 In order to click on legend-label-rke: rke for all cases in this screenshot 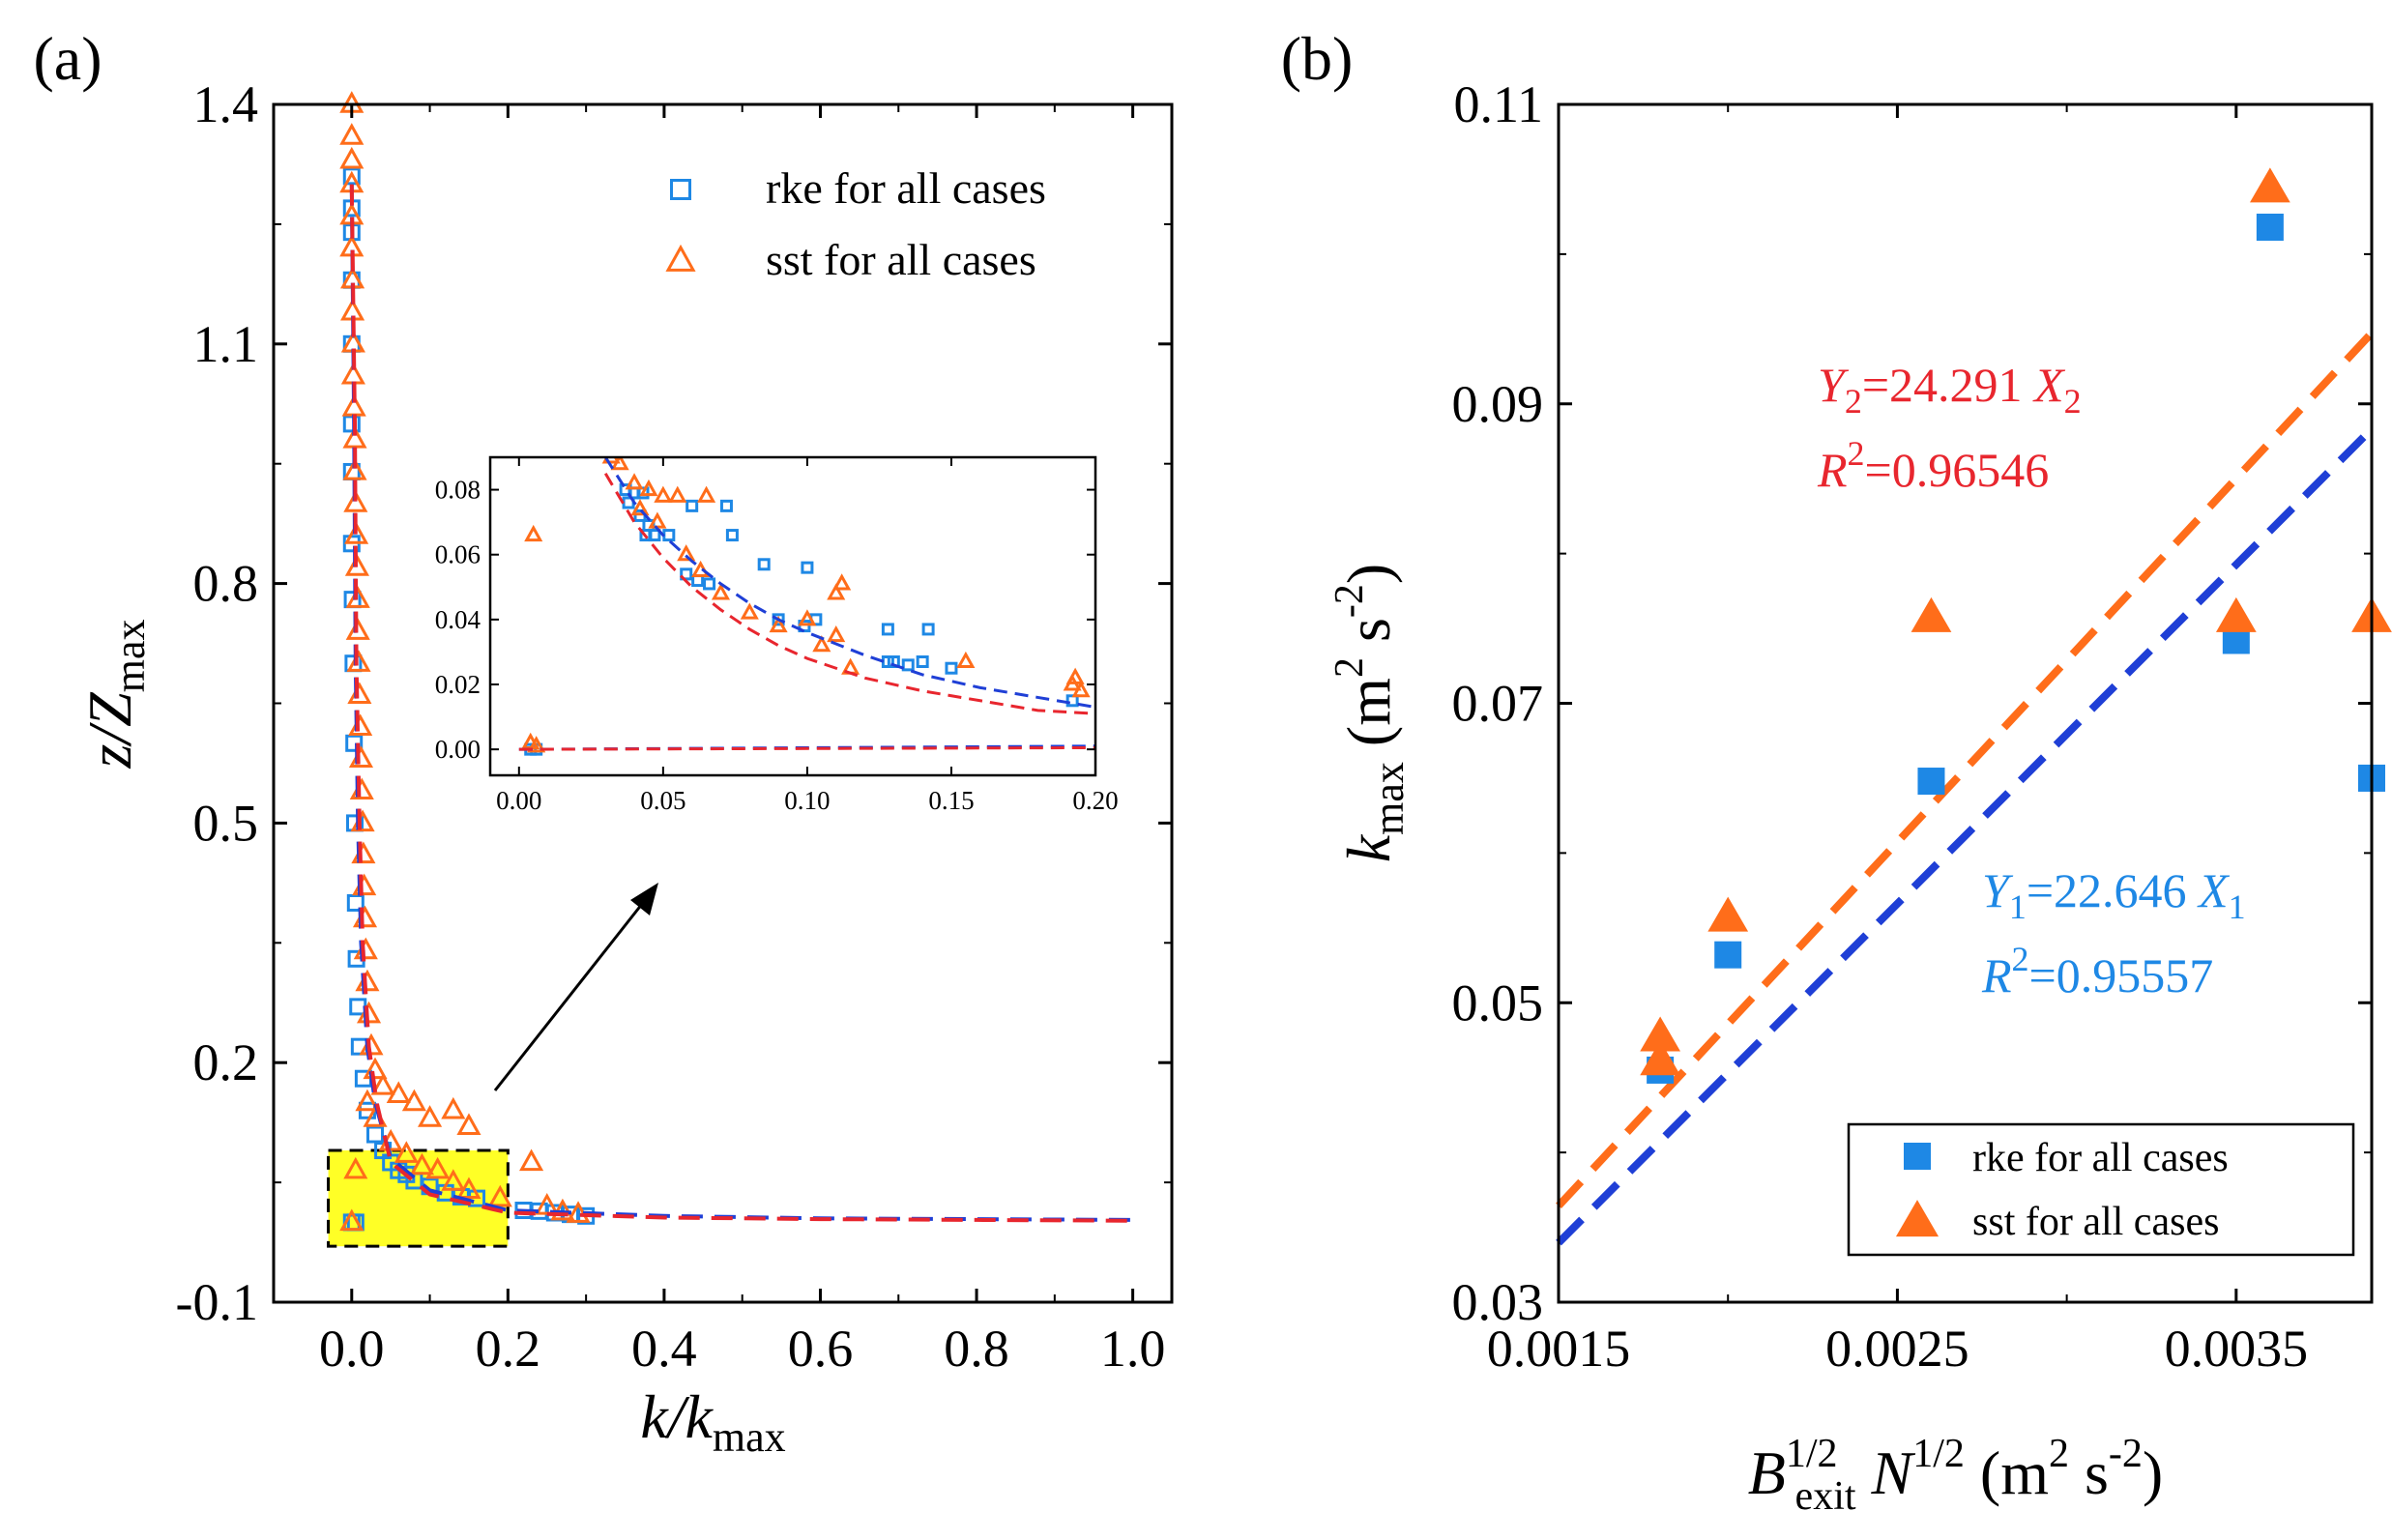, I will do `click(906, 188)`.